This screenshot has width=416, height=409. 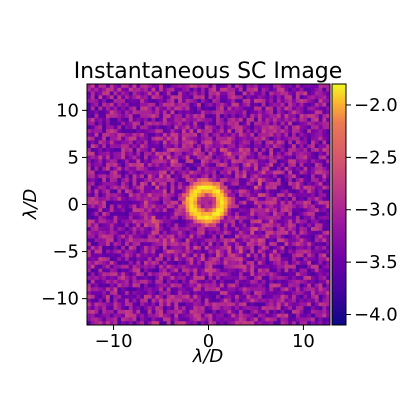 I want to click on colorbar-tick-label: −3.5, so click(x=376, y=262).